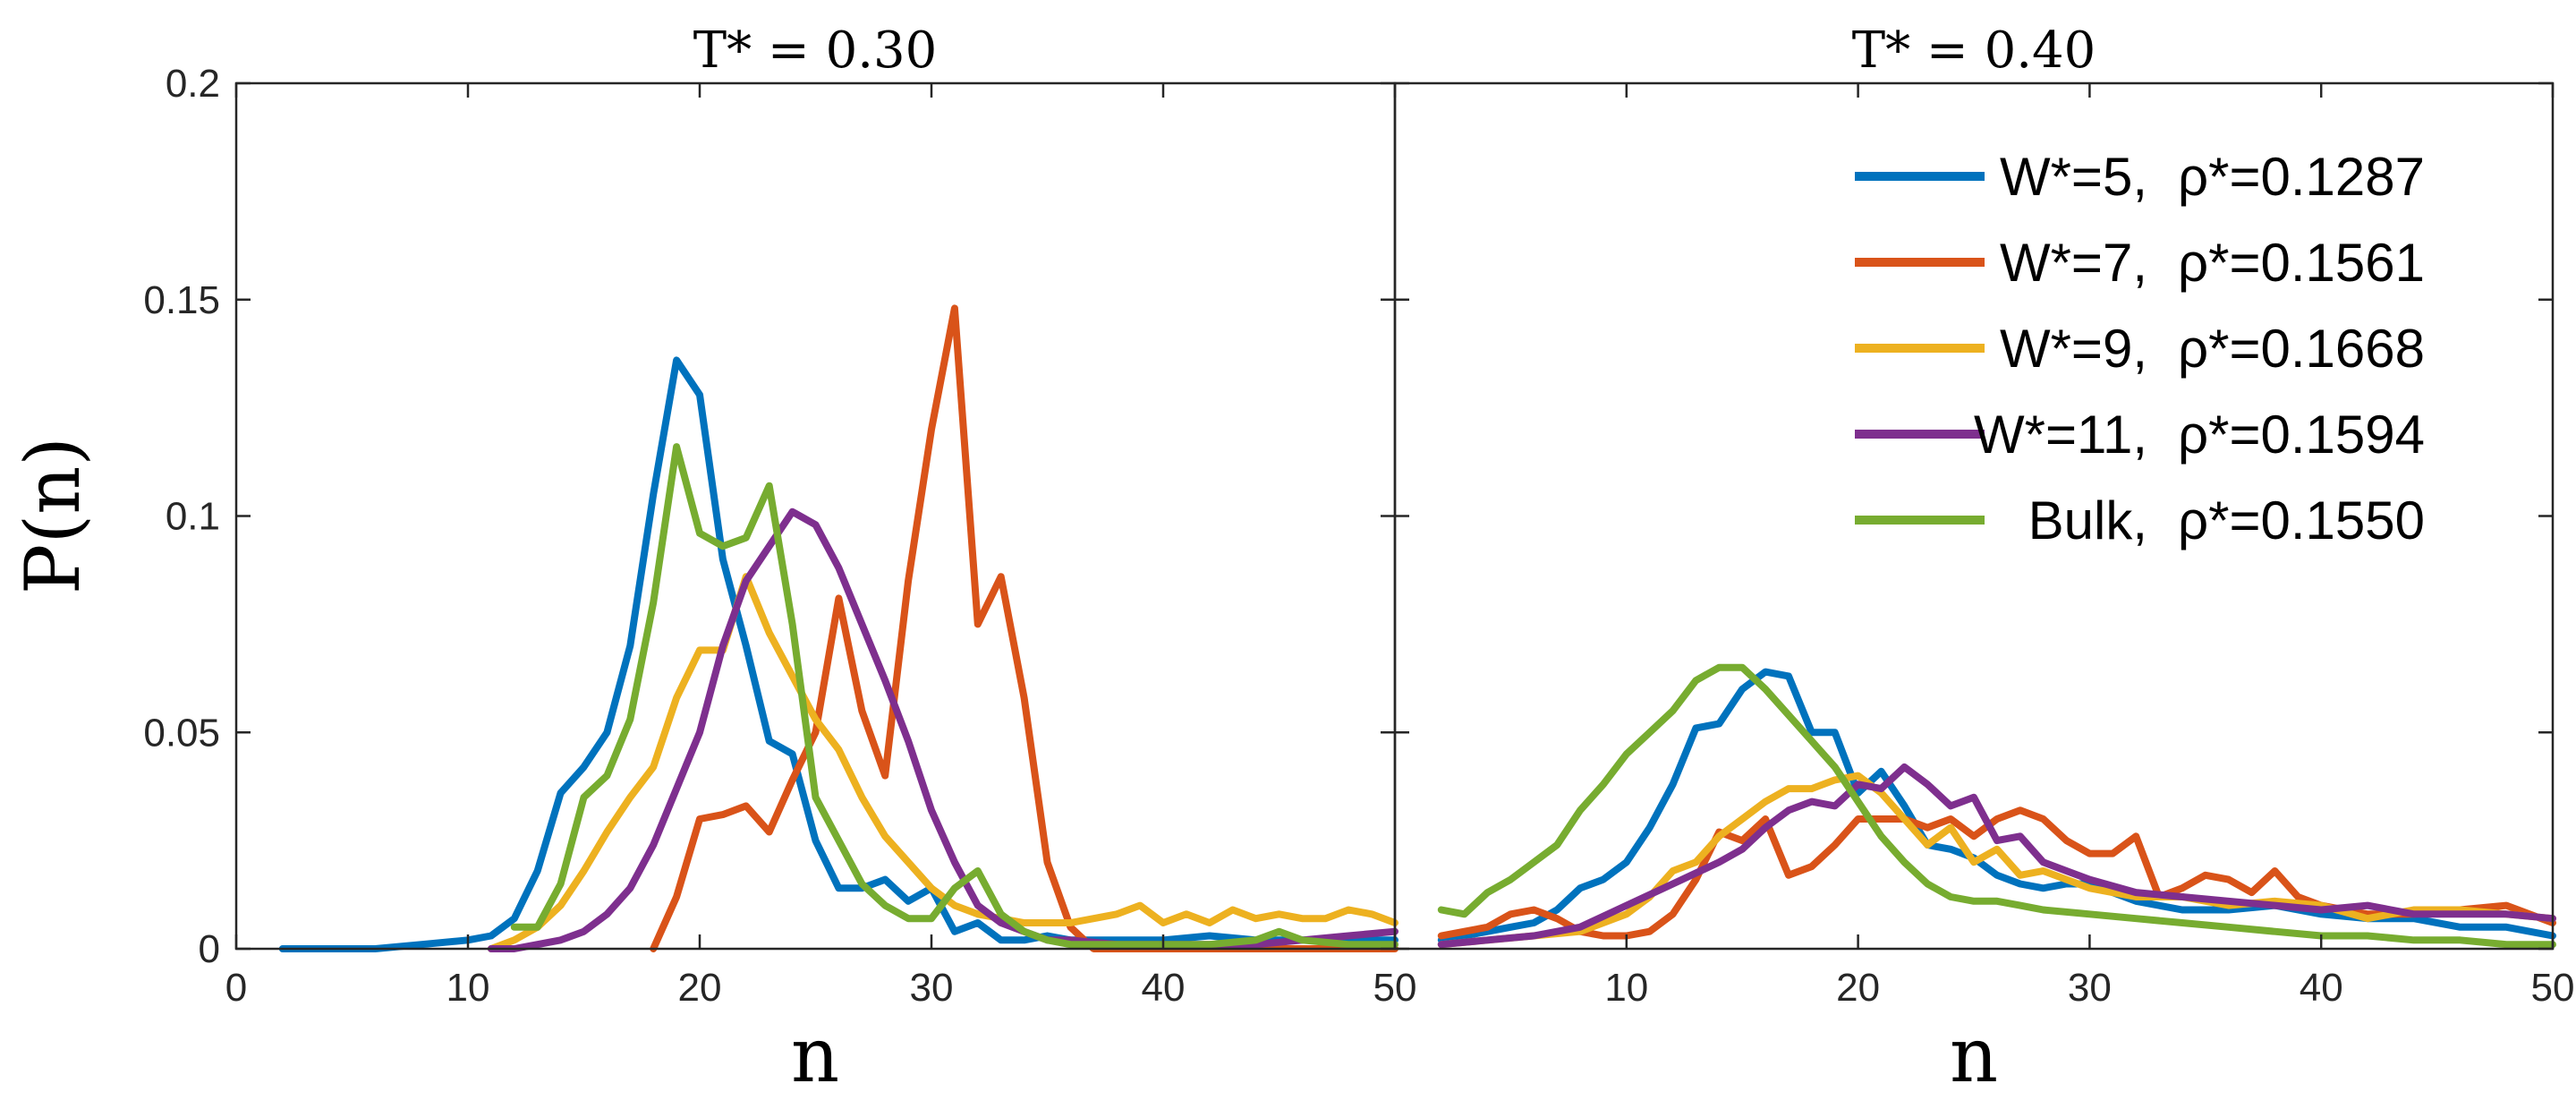 Image resolution: width=2576 pixels, height=1109 pixels. I want to click on y-tick-label-3: 0.15, so click(181, 300).